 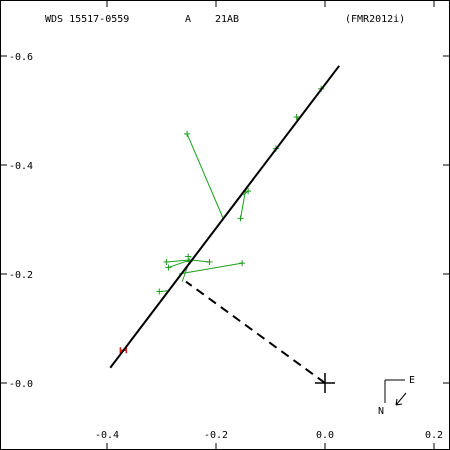 I want to click on compass-north-label: N, so click(x=381, y=411).